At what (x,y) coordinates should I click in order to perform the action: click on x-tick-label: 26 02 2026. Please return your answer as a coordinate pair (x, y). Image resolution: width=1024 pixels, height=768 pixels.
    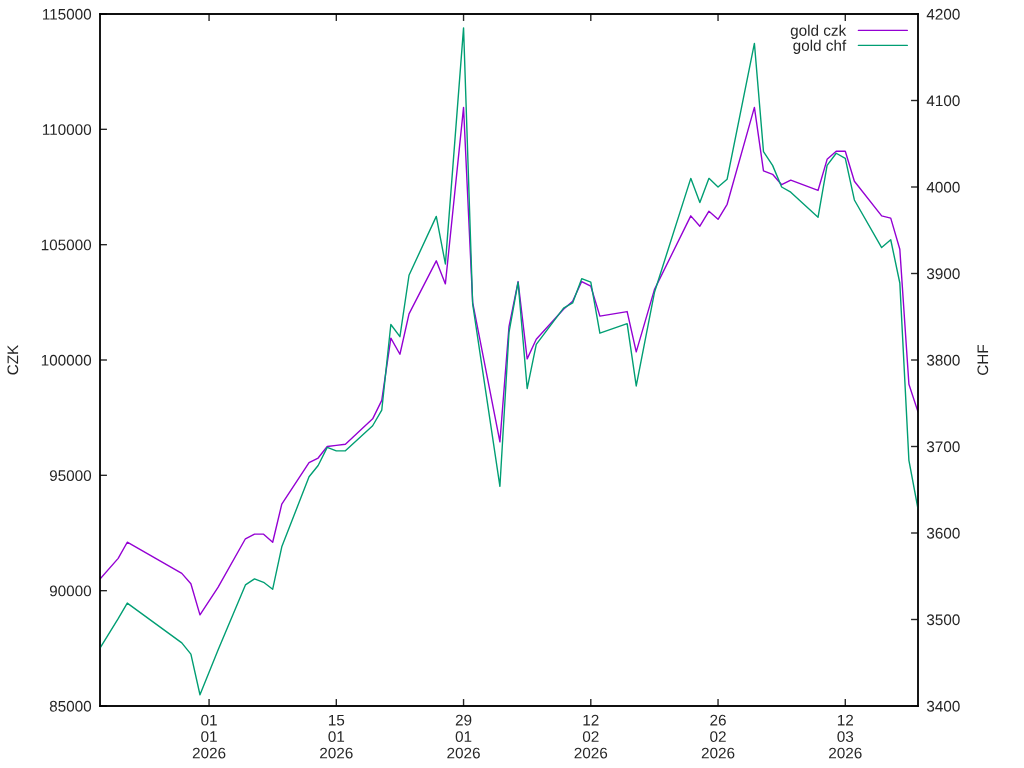
    Looking at the image, I should click on (718, 736).